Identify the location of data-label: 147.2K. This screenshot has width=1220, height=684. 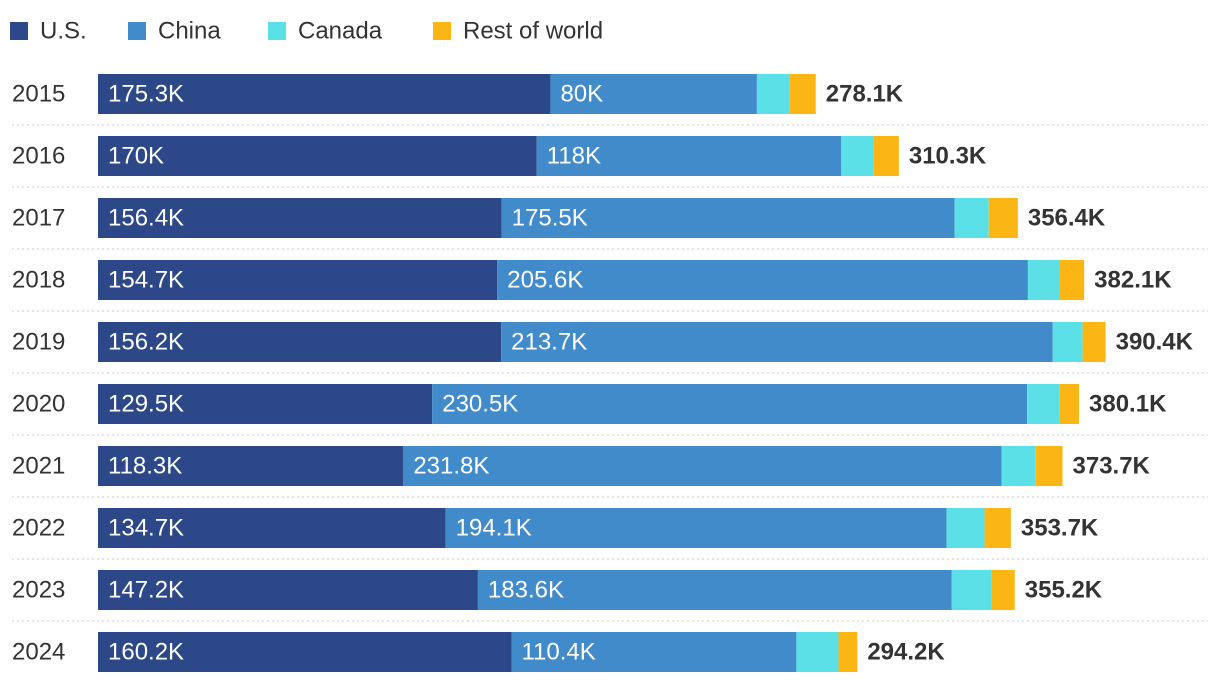
(146, 589).